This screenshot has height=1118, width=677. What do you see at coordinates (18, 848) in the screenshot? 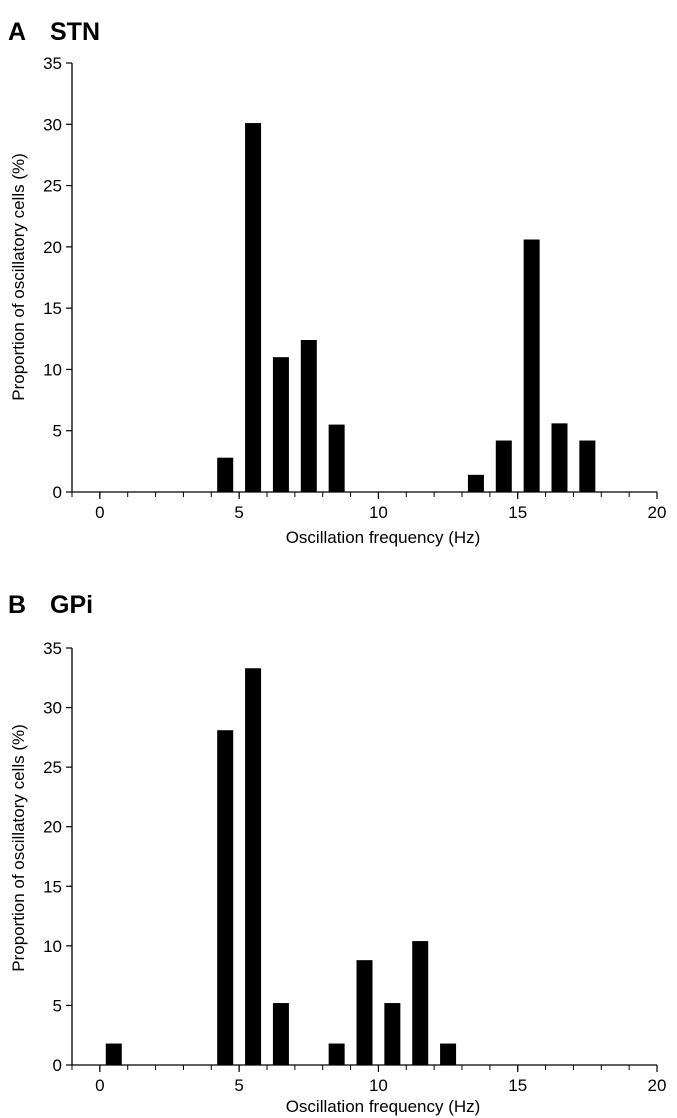
I see `panel-b-ylabel: Proportion of oscillatory cells (%)` at bounding box center [18, 848].